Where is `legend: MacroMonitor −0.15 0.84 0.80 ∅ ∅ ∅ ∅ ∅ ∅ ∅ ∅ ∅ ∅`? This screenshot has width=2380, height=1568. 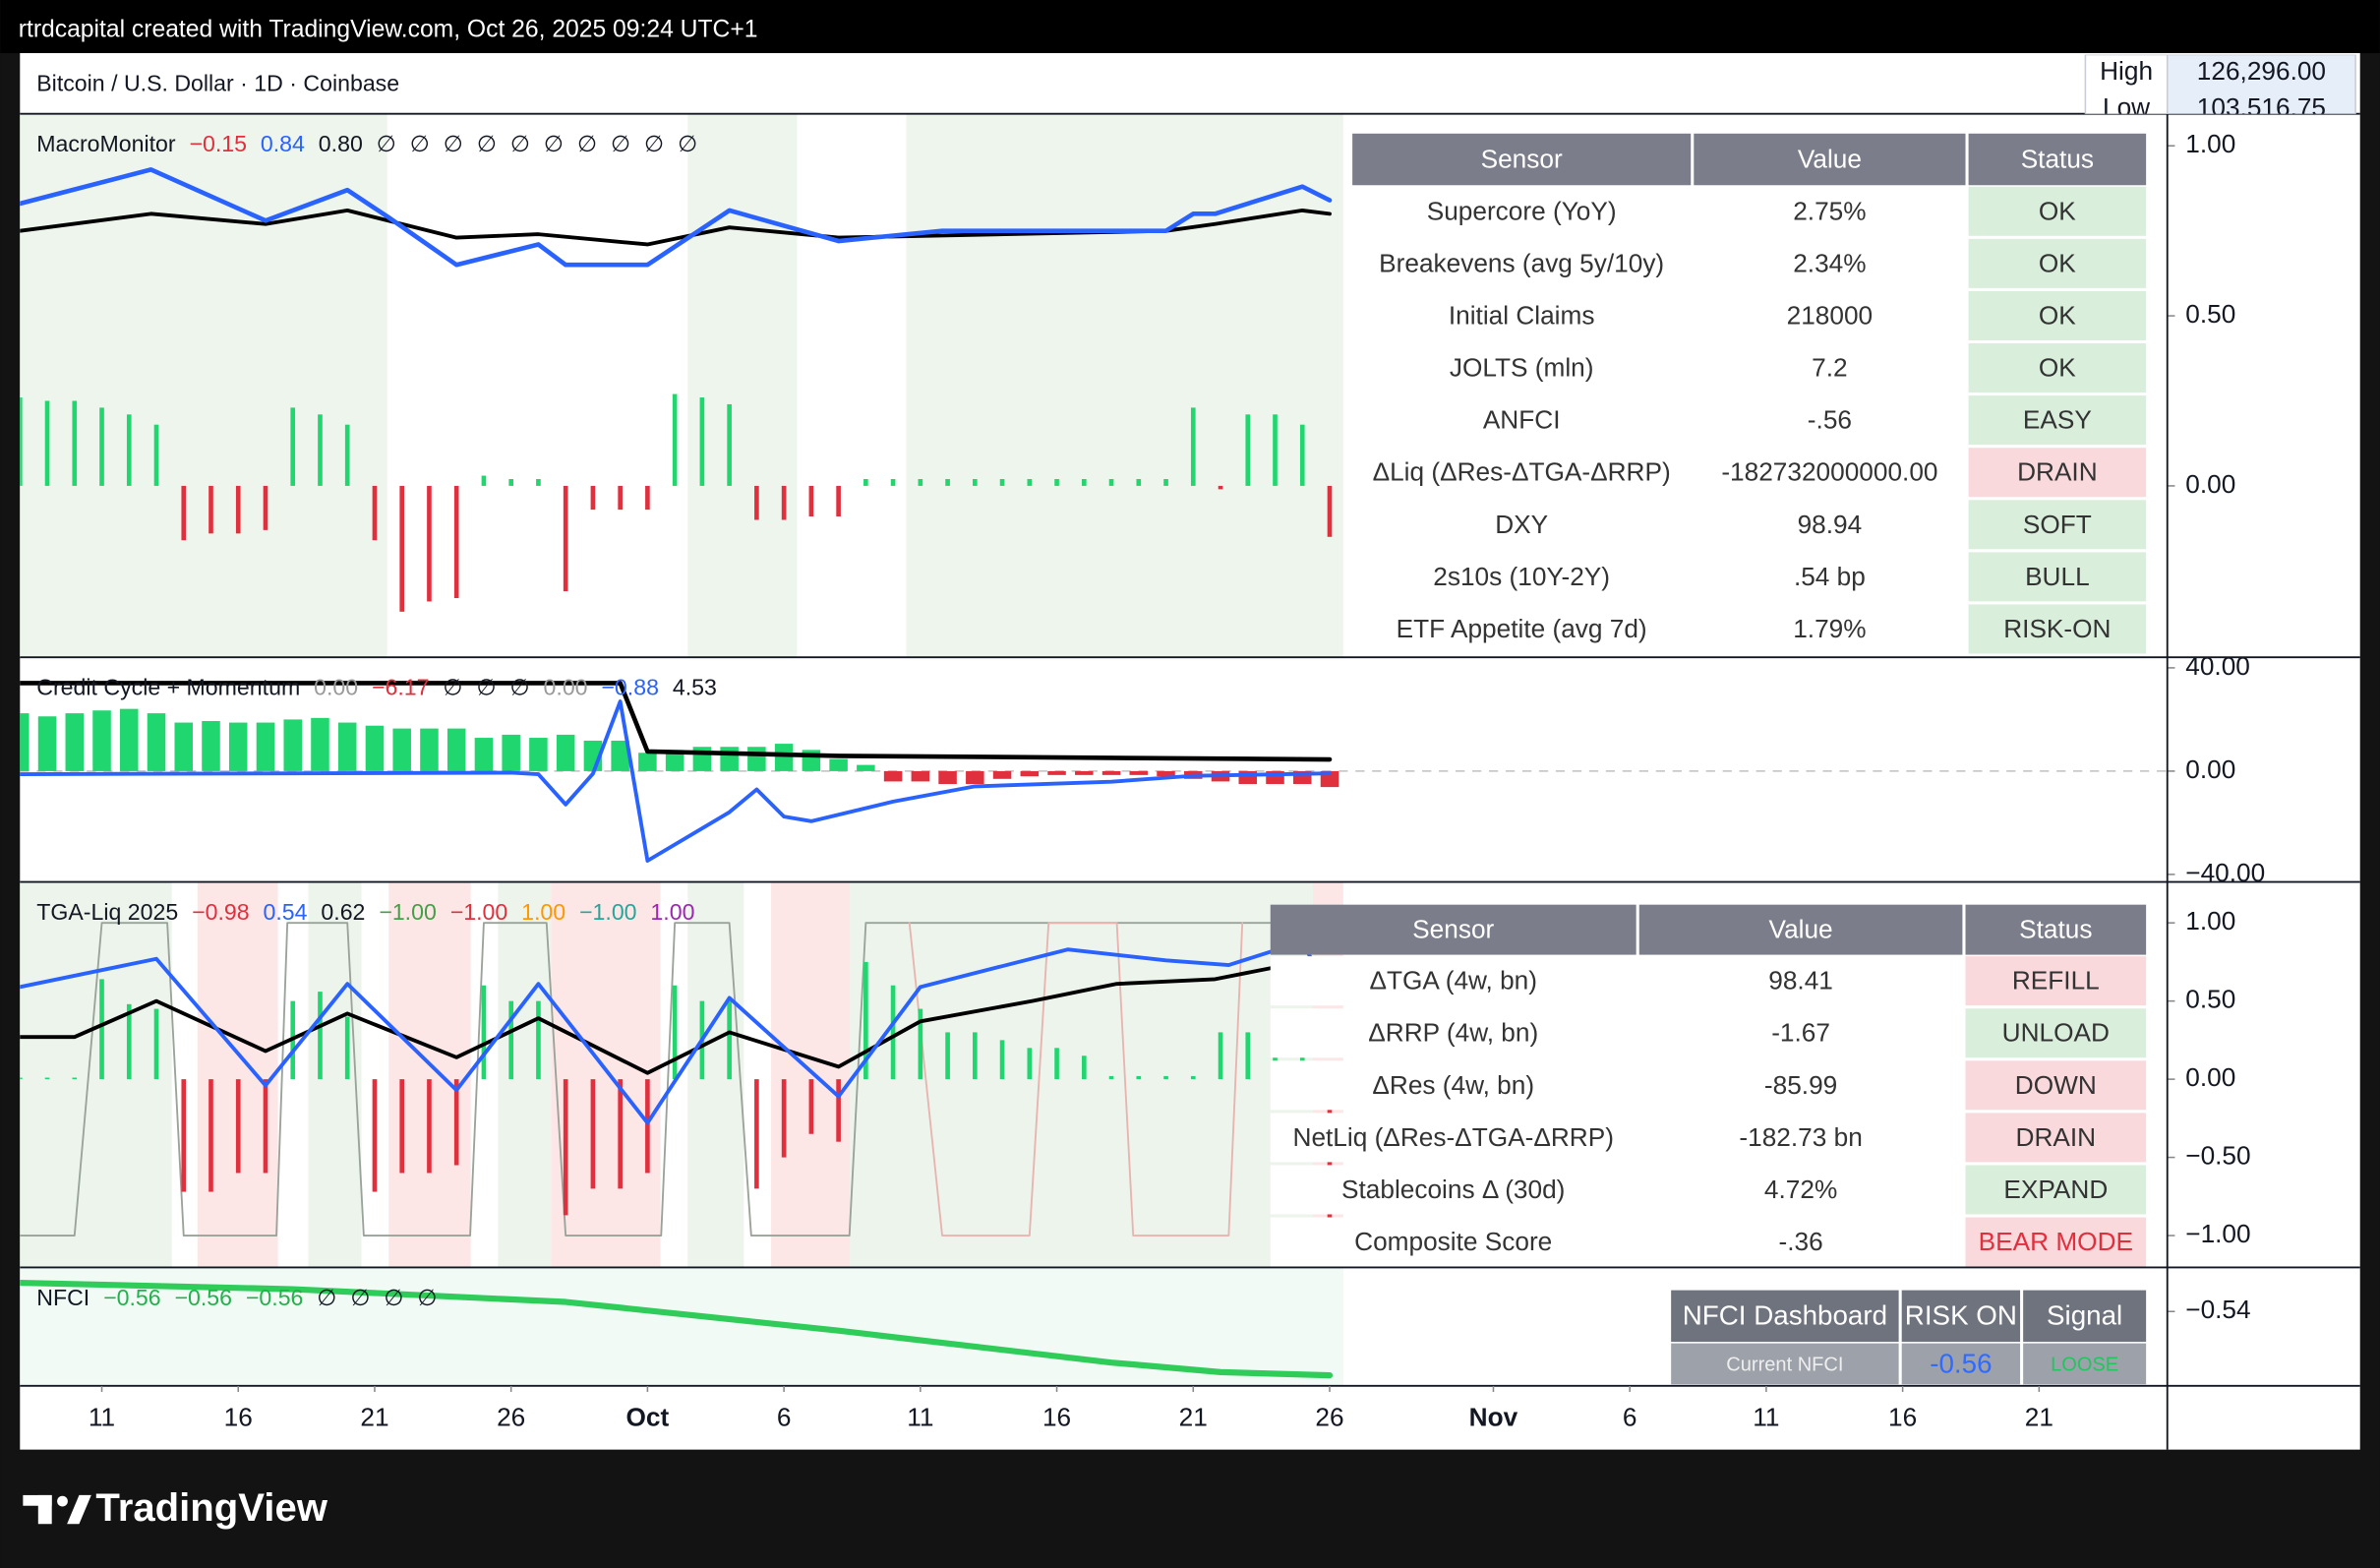
legend: MacroMonitor −0.15 0.84 0.80 ∅ ∅ ∅ ∅ ∅ ∅ ∅ ∅ ∅ ∅ is located at coordinates (366, 143).